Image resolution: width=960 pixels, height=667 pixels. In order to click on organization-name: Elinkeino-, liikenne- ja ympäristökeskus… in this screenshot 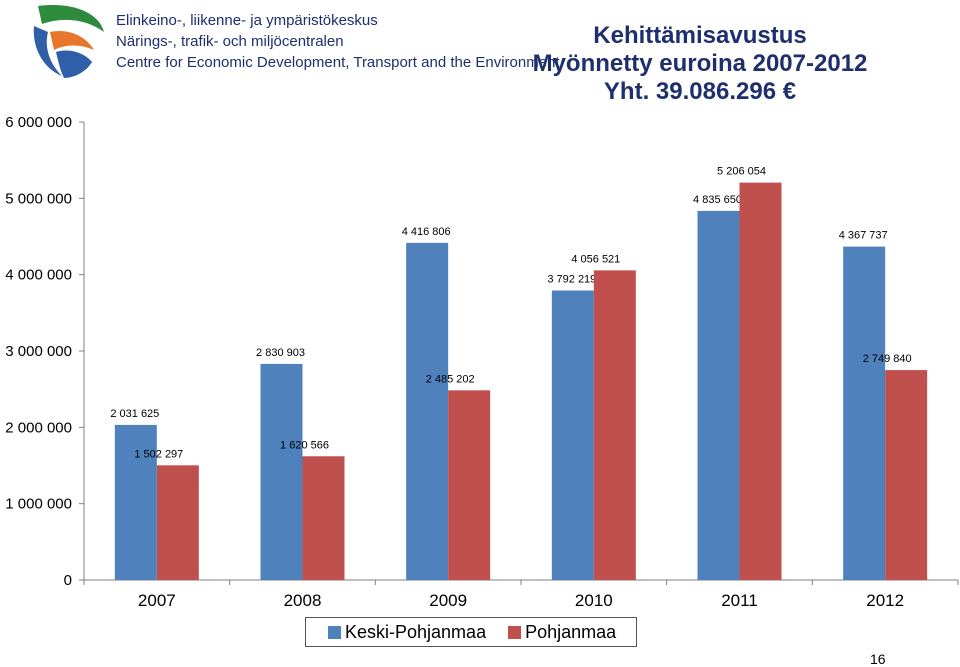, I will do `click(338, 41)`.